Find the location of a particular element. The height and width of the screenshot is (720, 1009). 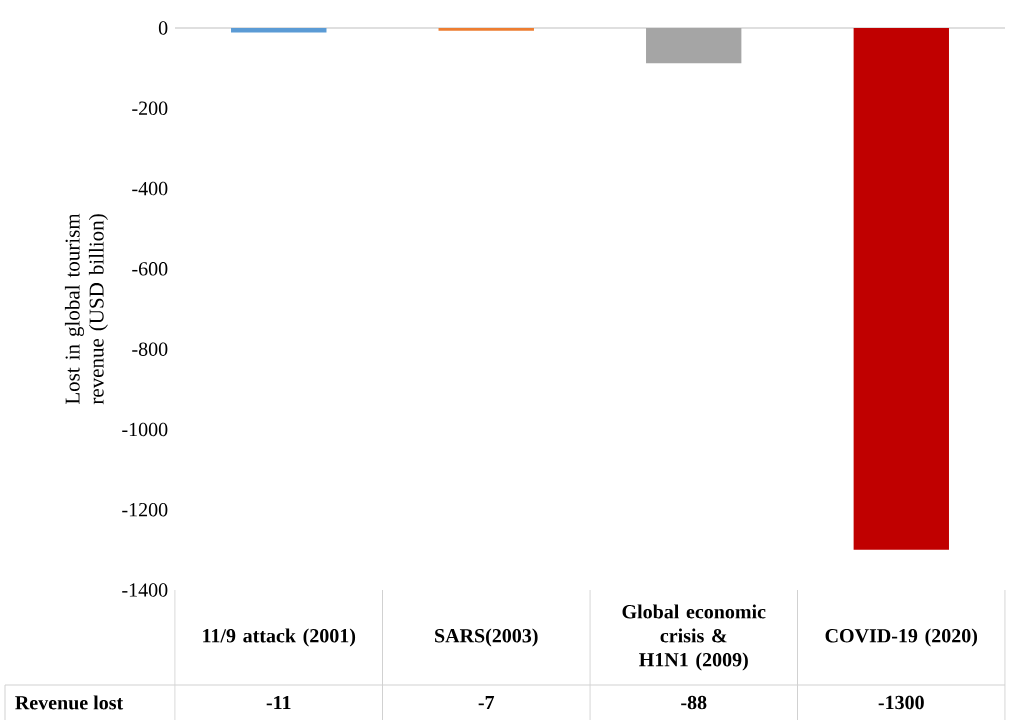

y-tick-label: 0 is located at coordinates (163, 28).